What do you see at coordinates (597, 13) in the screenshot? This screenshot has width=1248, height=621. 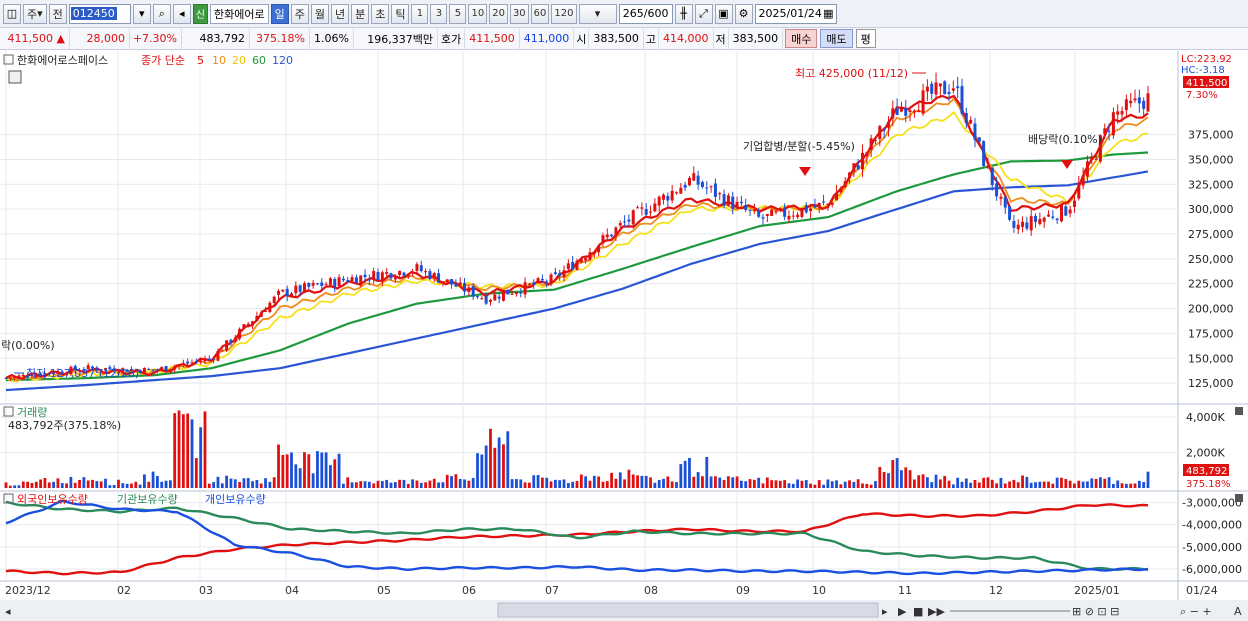 I see `interval-dropdown: ▾` at bounding box center [597, 13].